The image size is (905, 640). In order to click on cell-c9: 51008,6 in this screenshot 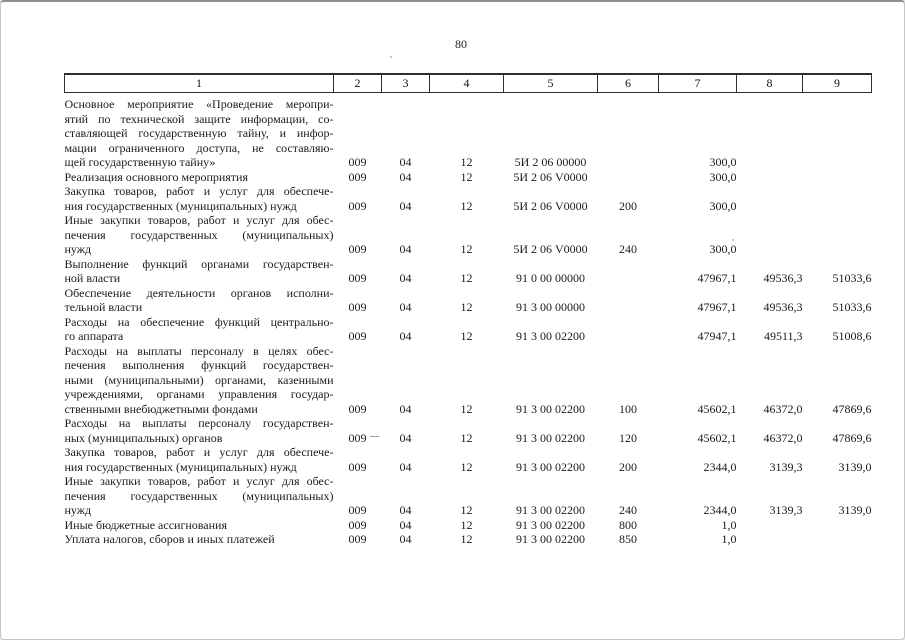, I will do `click(852, 336)`.